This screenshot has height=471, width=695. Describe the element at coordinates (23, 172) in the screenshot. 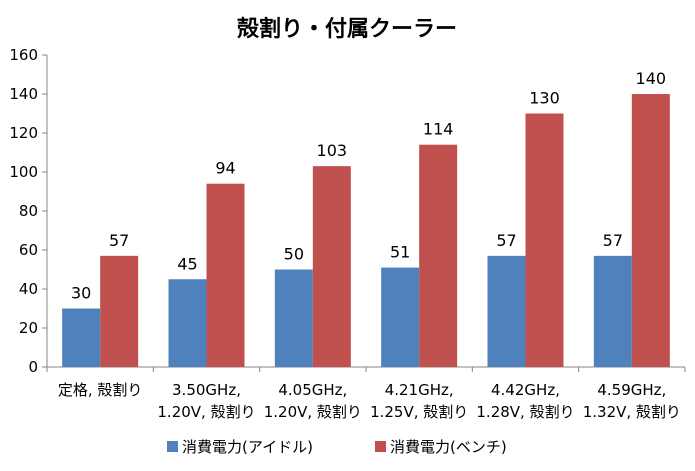

I see `y-tick-label: 100` at that location.